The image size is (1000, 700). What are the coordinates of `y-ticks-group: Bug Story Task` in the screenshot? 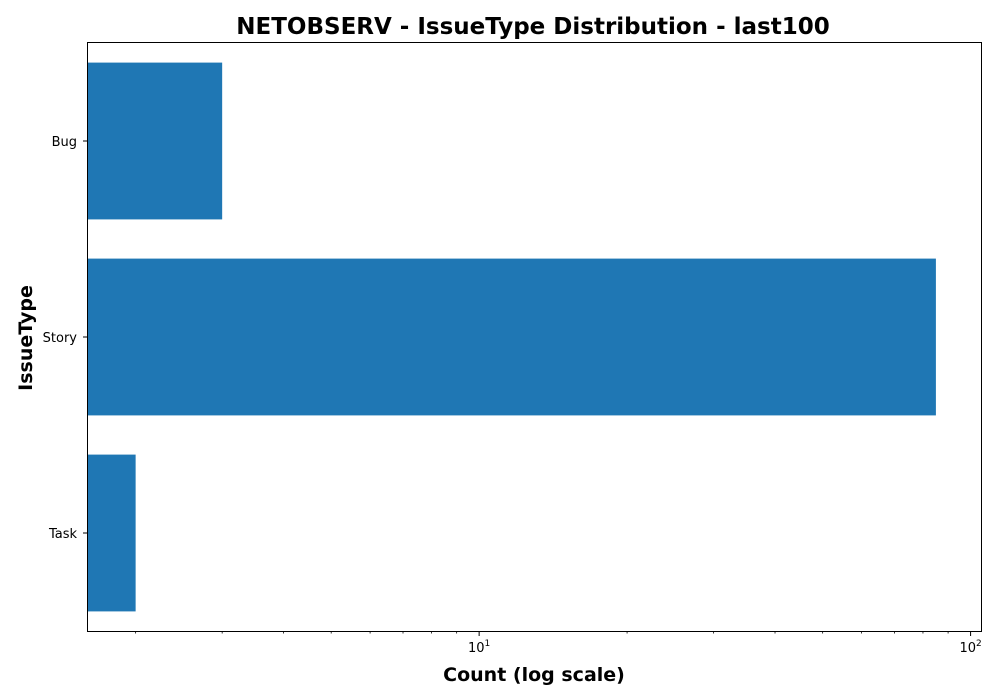 It's located at (65, 338).